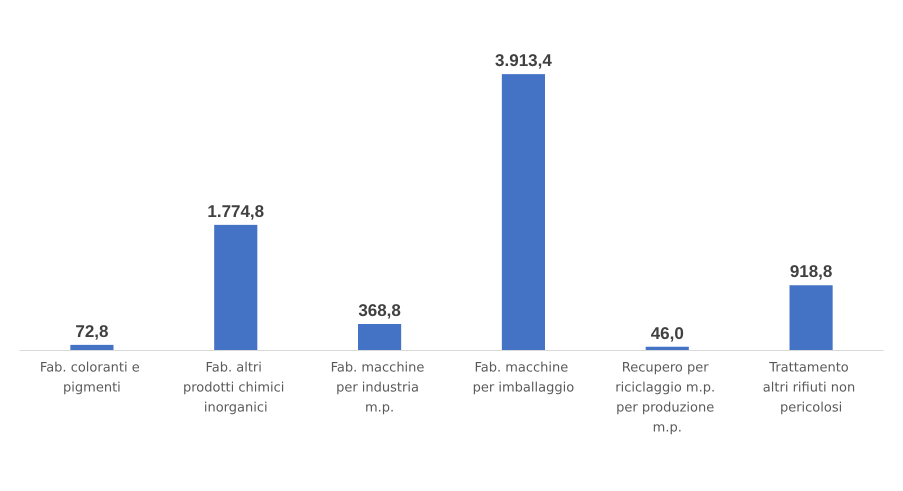 The width and height of the screenshot is (903, 491). Describe the element at coordinates (523, 60) in the screenshot. I see `data-label: 3.913,4` at that location.